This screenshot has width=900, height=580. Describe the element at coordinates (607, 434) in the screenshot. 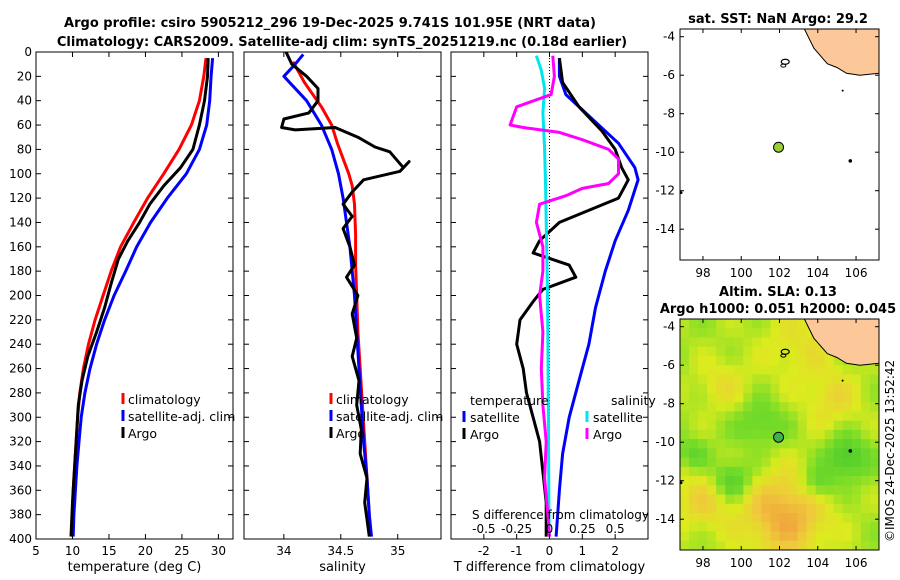

I see `legend-label: Argo` at that location.